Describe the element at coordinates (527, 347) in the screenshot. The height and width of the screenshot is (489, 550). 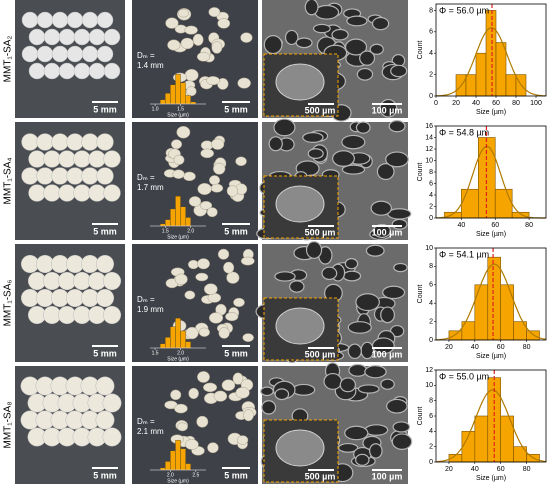
I see `x-tick-label: 80` at that location.